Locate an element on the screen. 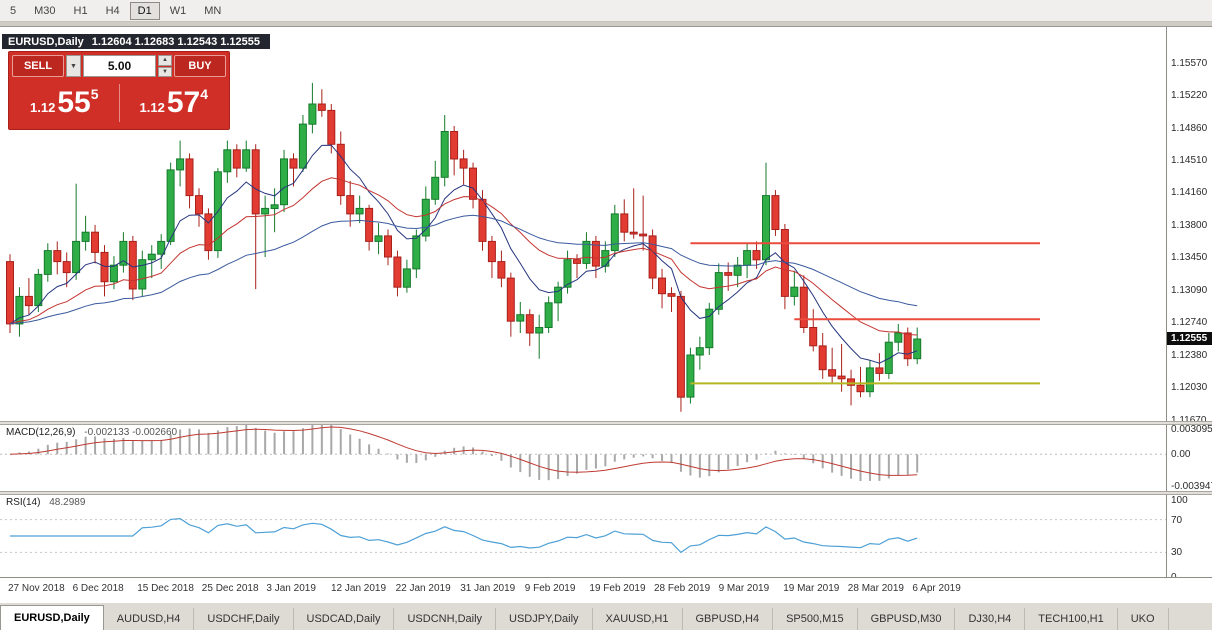 The image size is (1212, 630). chart-tab-uko: UKO is located at coordinates (1143, 619).